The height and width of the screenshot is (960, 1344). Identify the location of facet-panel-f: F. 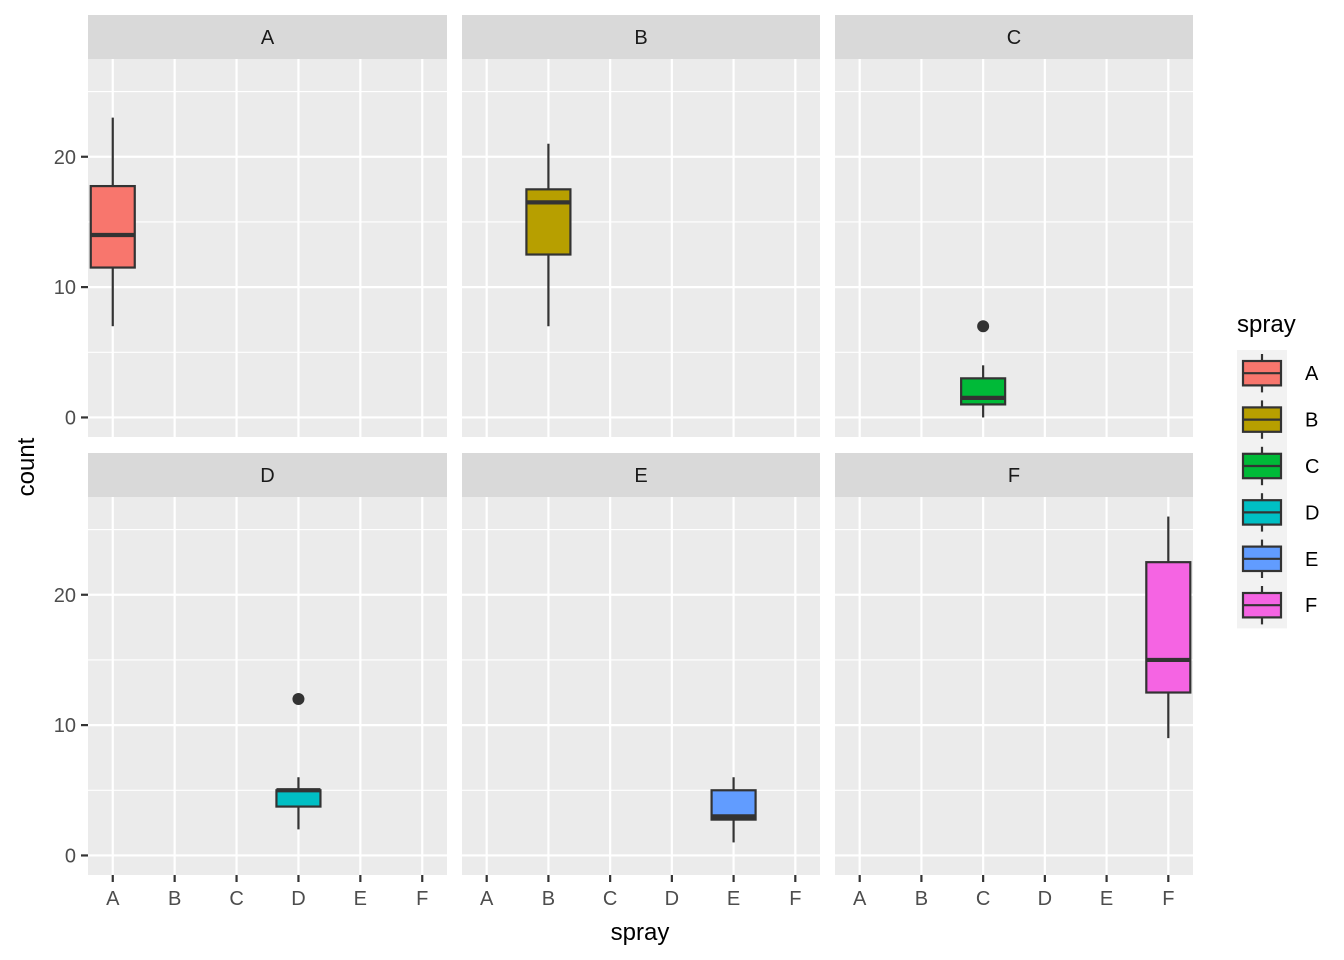
(1014, 664).